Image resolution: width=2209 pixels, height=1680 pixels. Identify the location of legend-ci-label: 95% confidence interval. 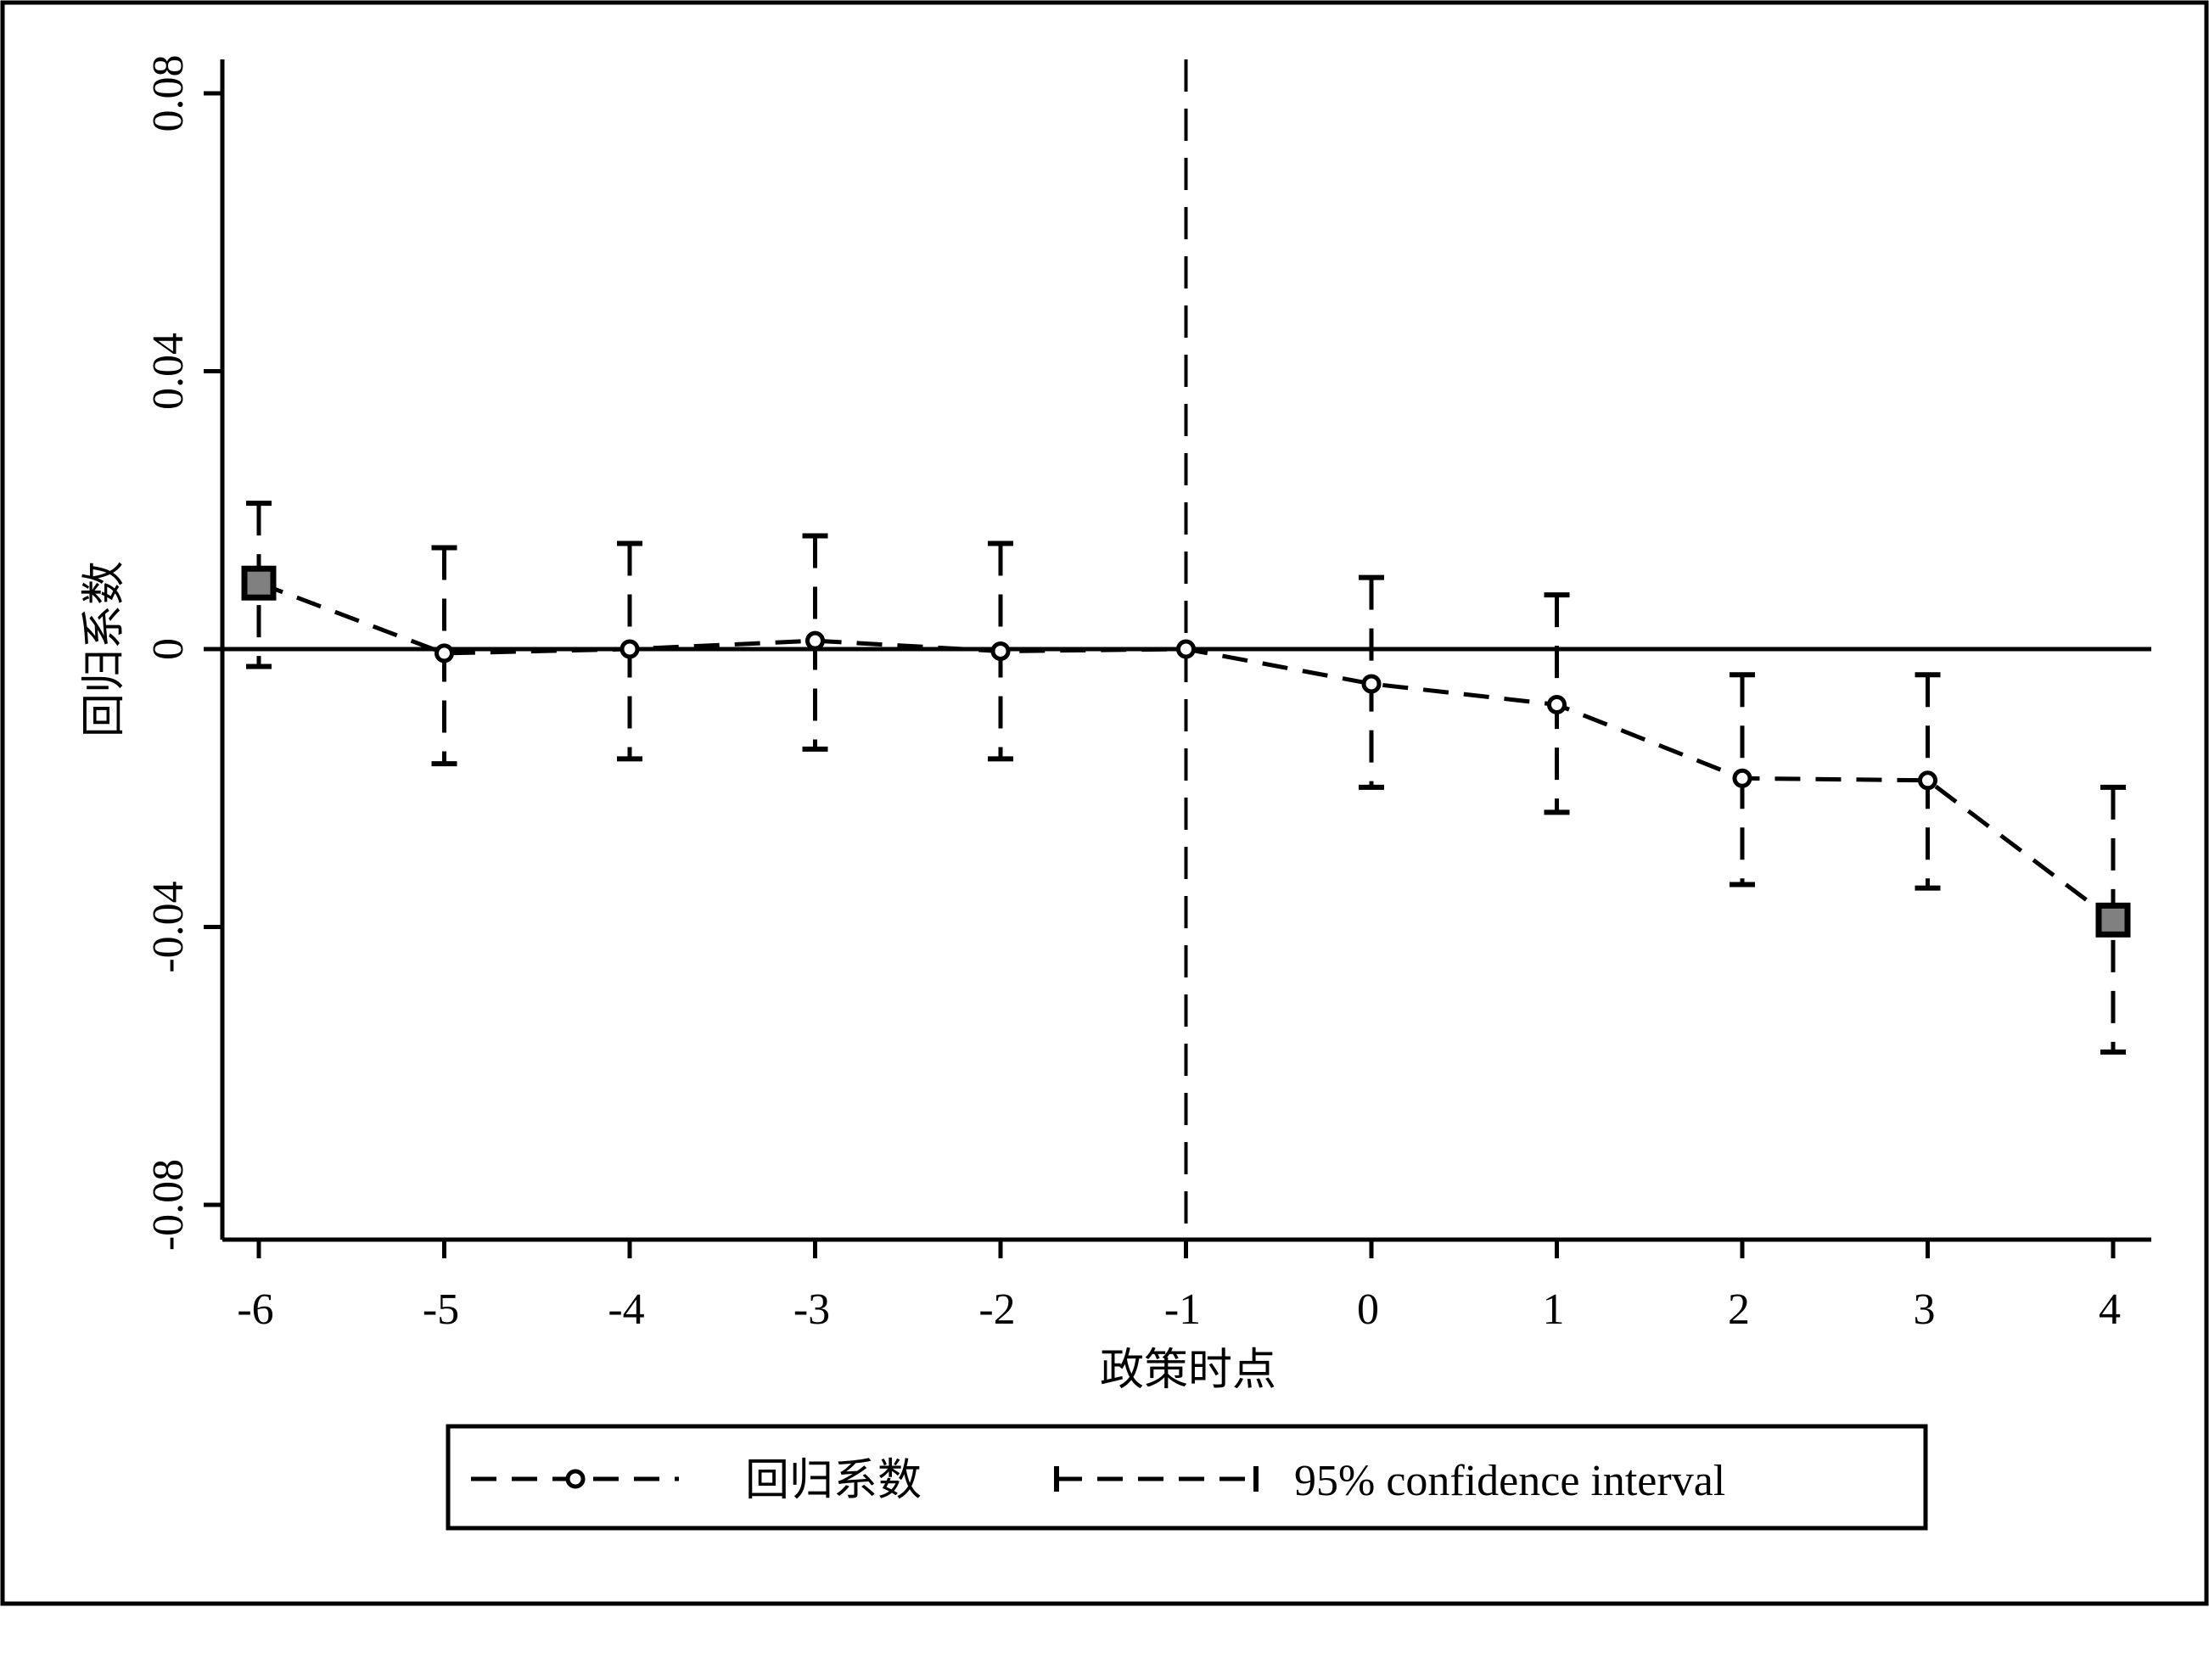
(1509, 1481).